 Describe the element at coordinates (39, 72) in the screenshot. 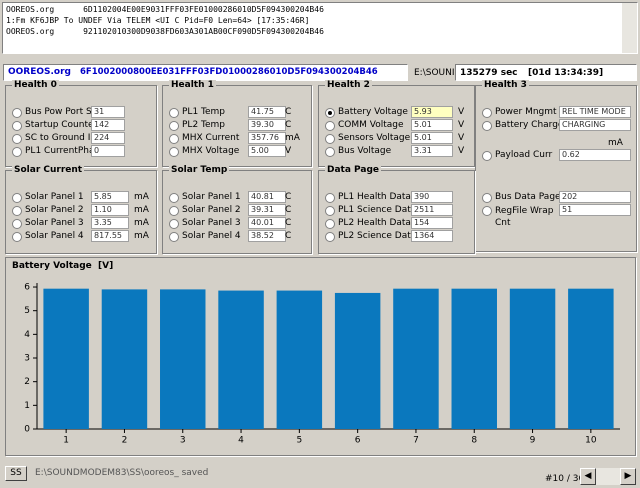

I see `site: OOREOS.org` at that location.